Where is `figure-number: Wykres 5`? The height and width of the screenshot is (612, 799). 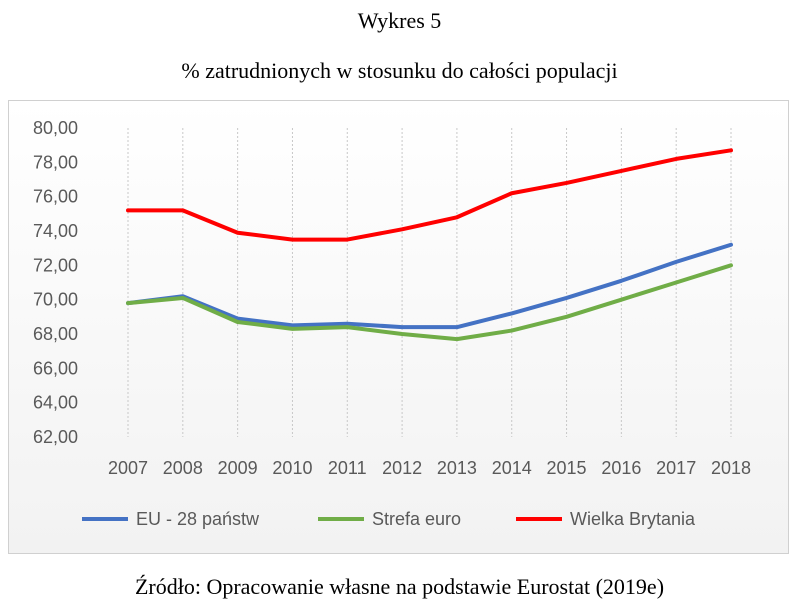
figure-number: Wykres 5 is located at coordinates (399, 20).